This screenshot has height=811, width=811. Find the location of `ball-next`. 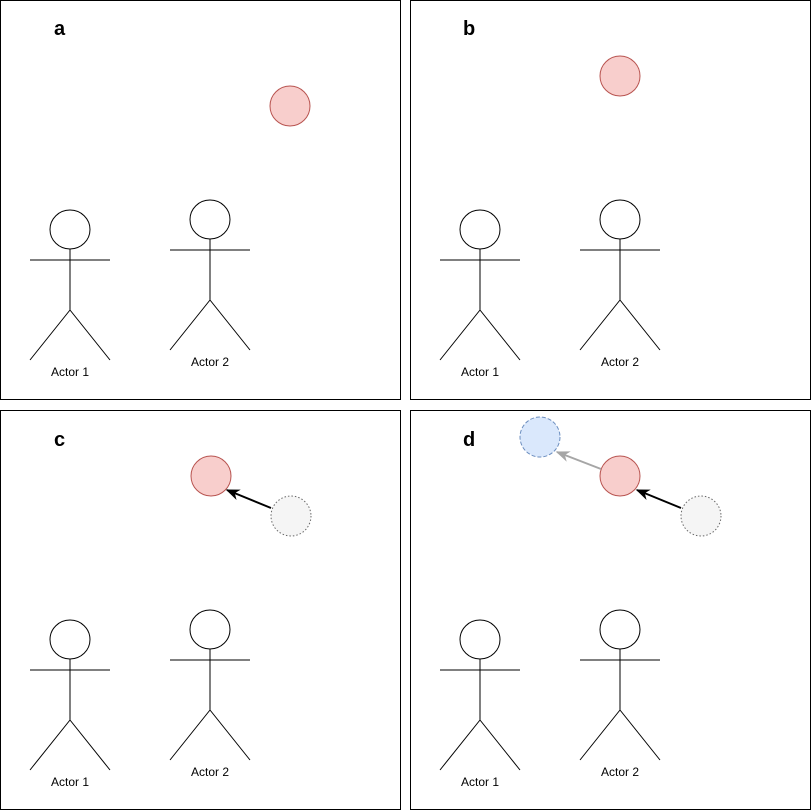

ball-next is located at coordinates (540, 437).